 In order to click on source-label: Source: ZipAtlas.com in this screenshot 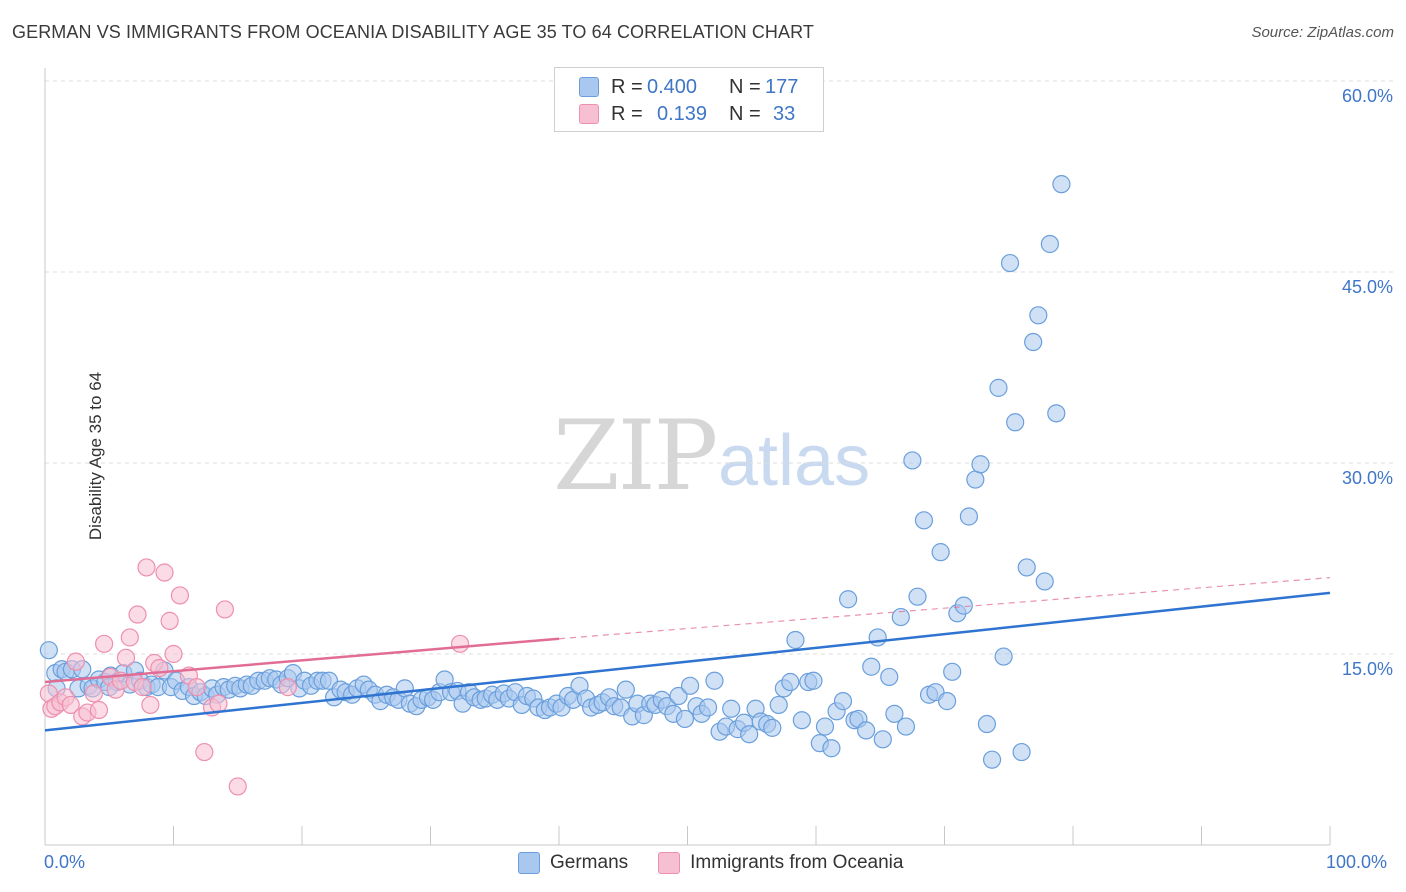, I will do `click(1322, 32)`.